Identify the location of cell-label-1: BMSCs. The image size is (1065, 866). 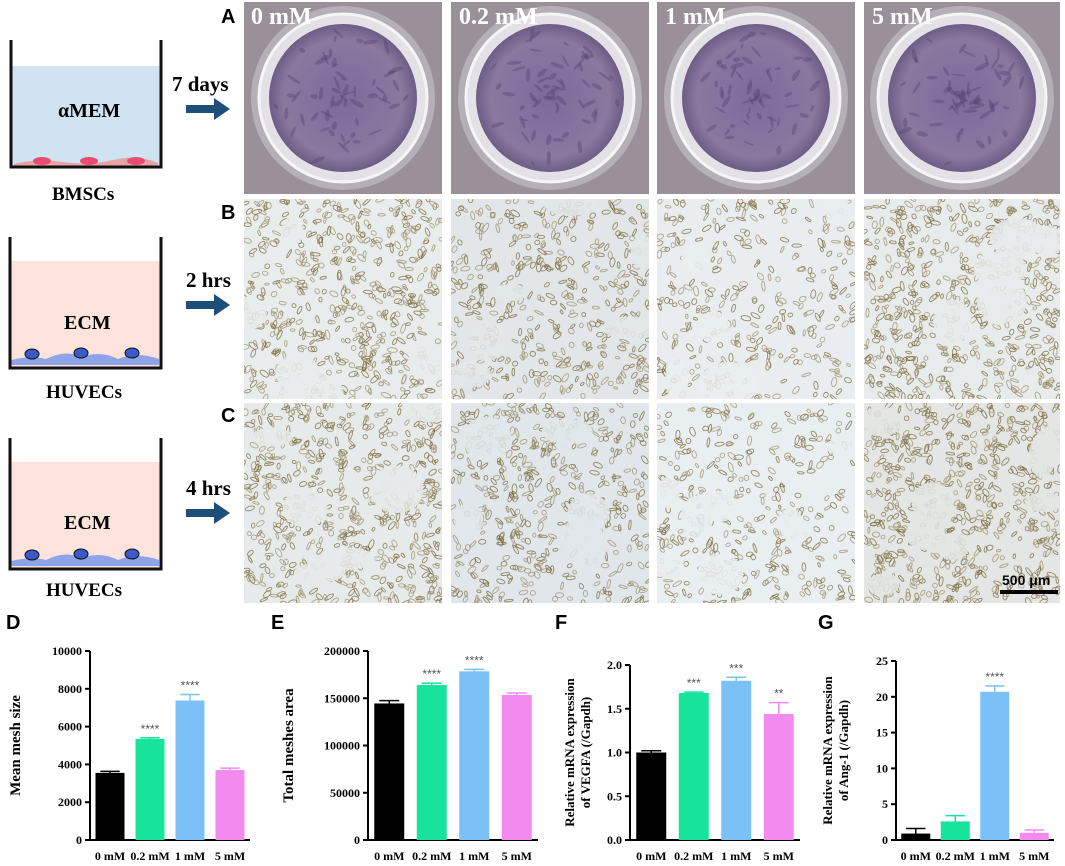
(83, 194).